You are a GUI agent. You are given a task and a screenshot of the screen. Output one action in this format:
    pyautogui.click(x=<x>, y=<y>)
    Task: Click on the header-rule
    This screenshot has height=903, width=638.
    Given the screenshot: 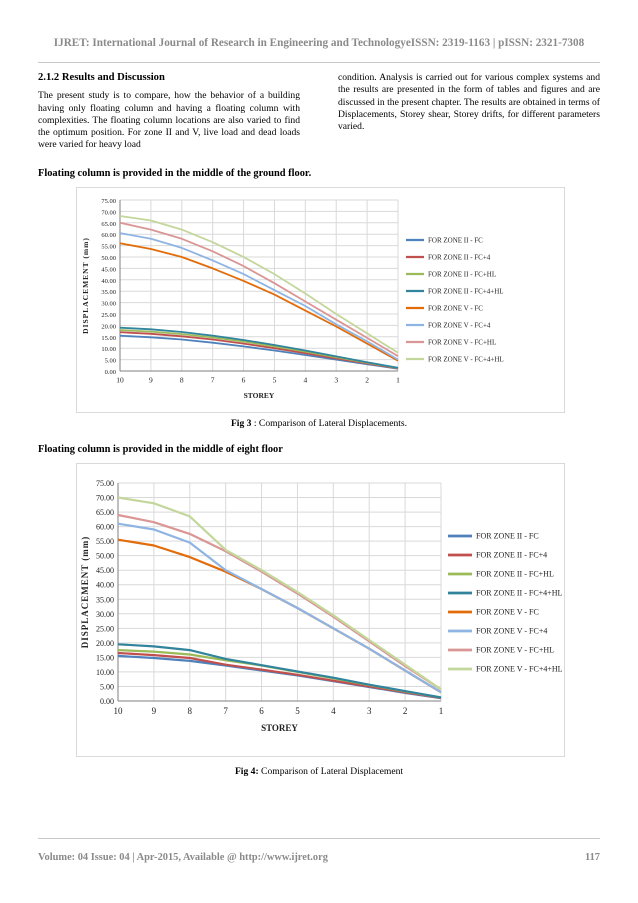 What is the action you would take?
    pyautogui.click(x=319, y=62)
    